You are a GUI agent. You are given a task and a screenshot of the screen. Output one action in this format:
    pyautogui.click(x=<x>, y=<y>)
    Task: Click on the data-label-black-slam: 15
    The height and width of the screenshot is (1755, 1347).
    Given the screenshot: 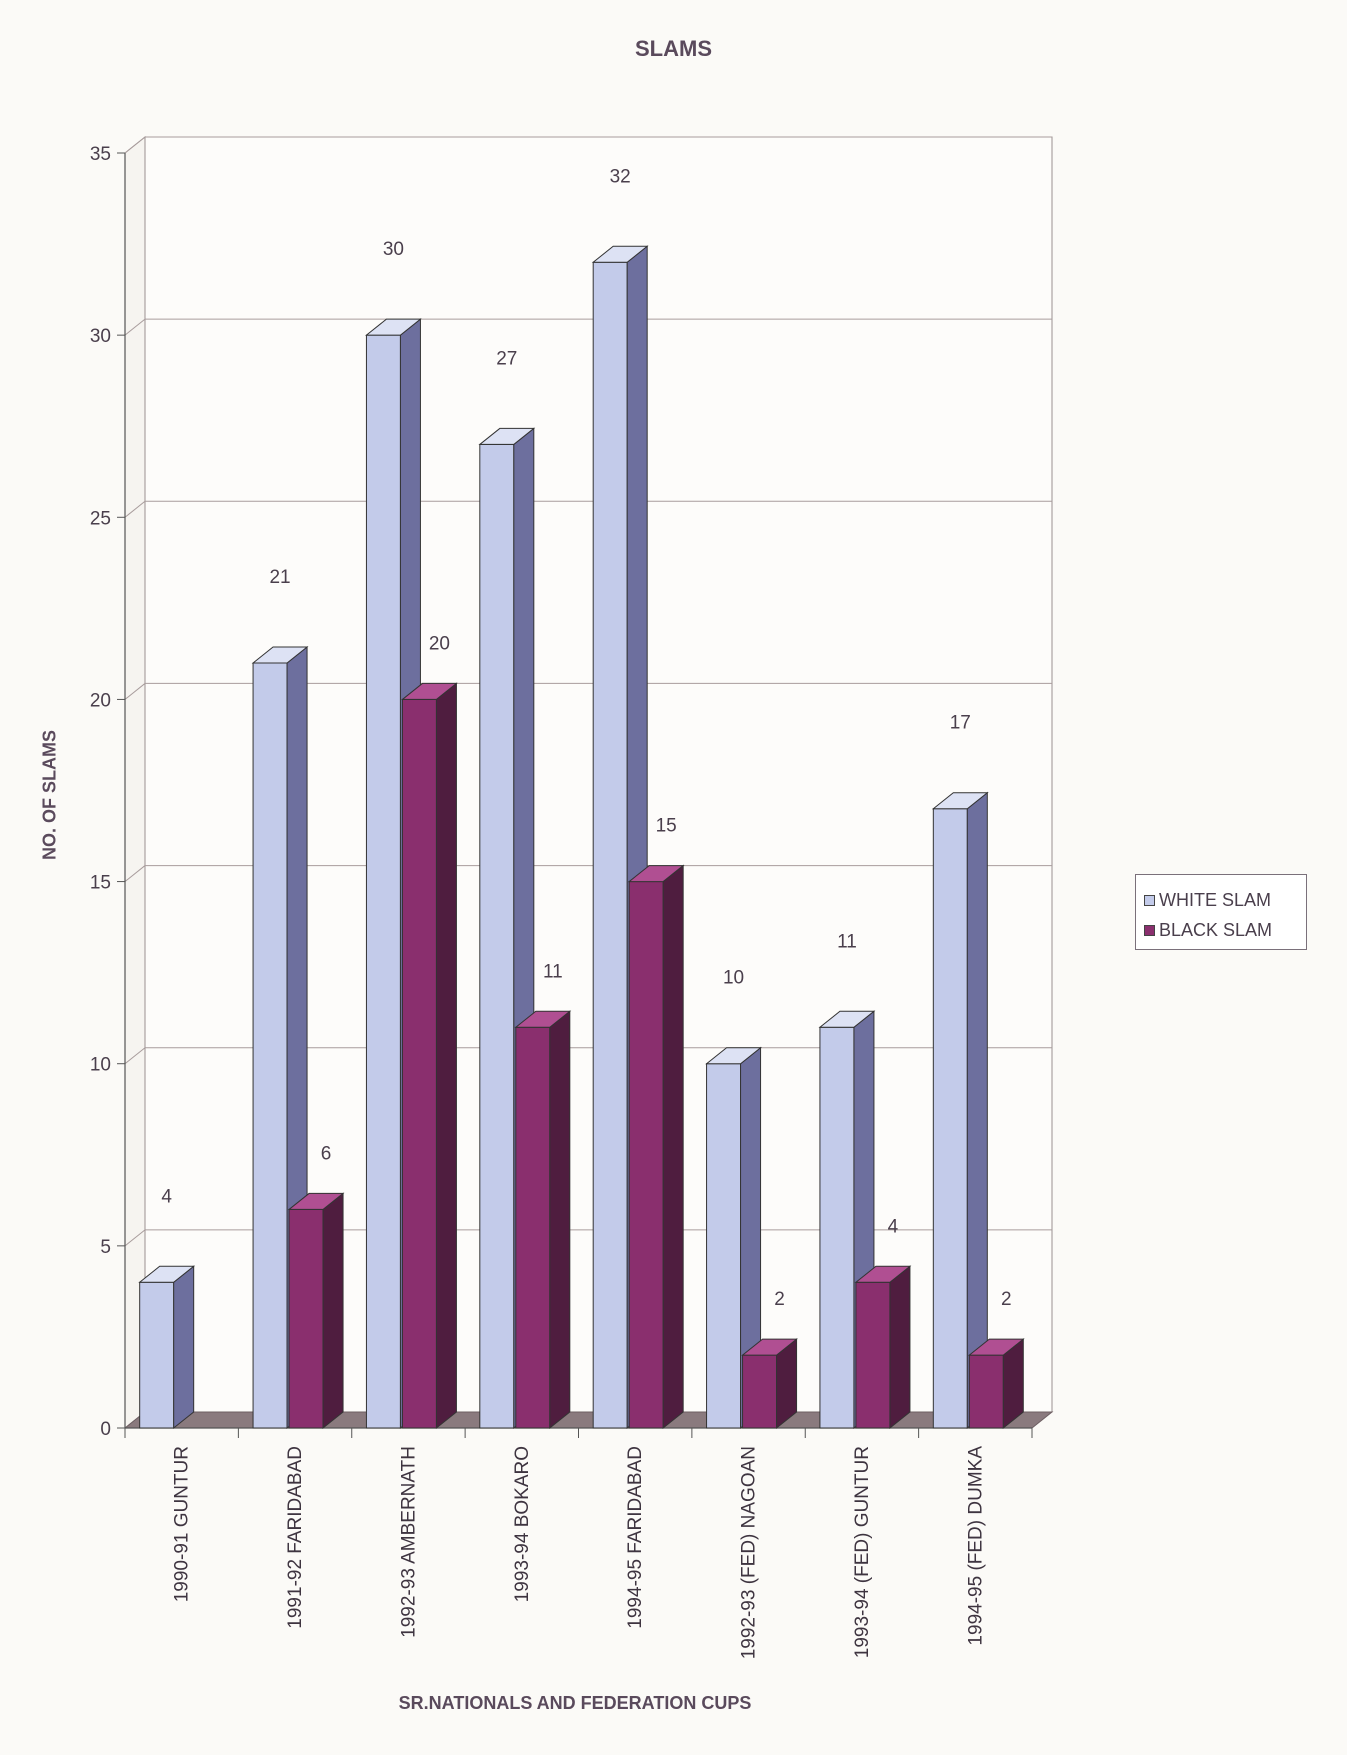 What is the action you would take?
    pyautogui.click(x=666, y=826)
    